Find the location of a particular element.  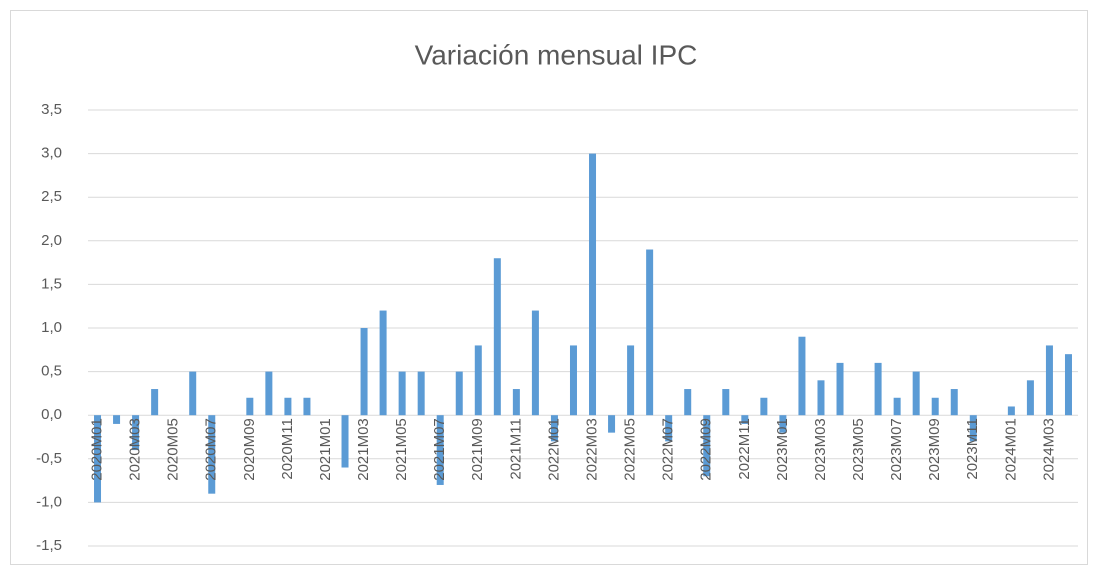

y-tick-label: -1,0 is located at coordinates (49, 501).